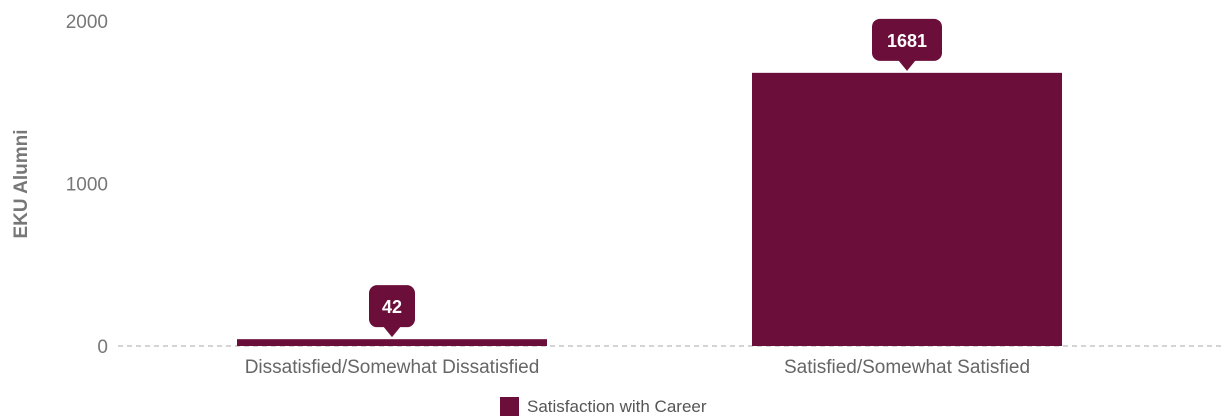 The width and height of the screenshot is (1225, 417). I want to click on data-label-callout: 42, so click(392, 311).